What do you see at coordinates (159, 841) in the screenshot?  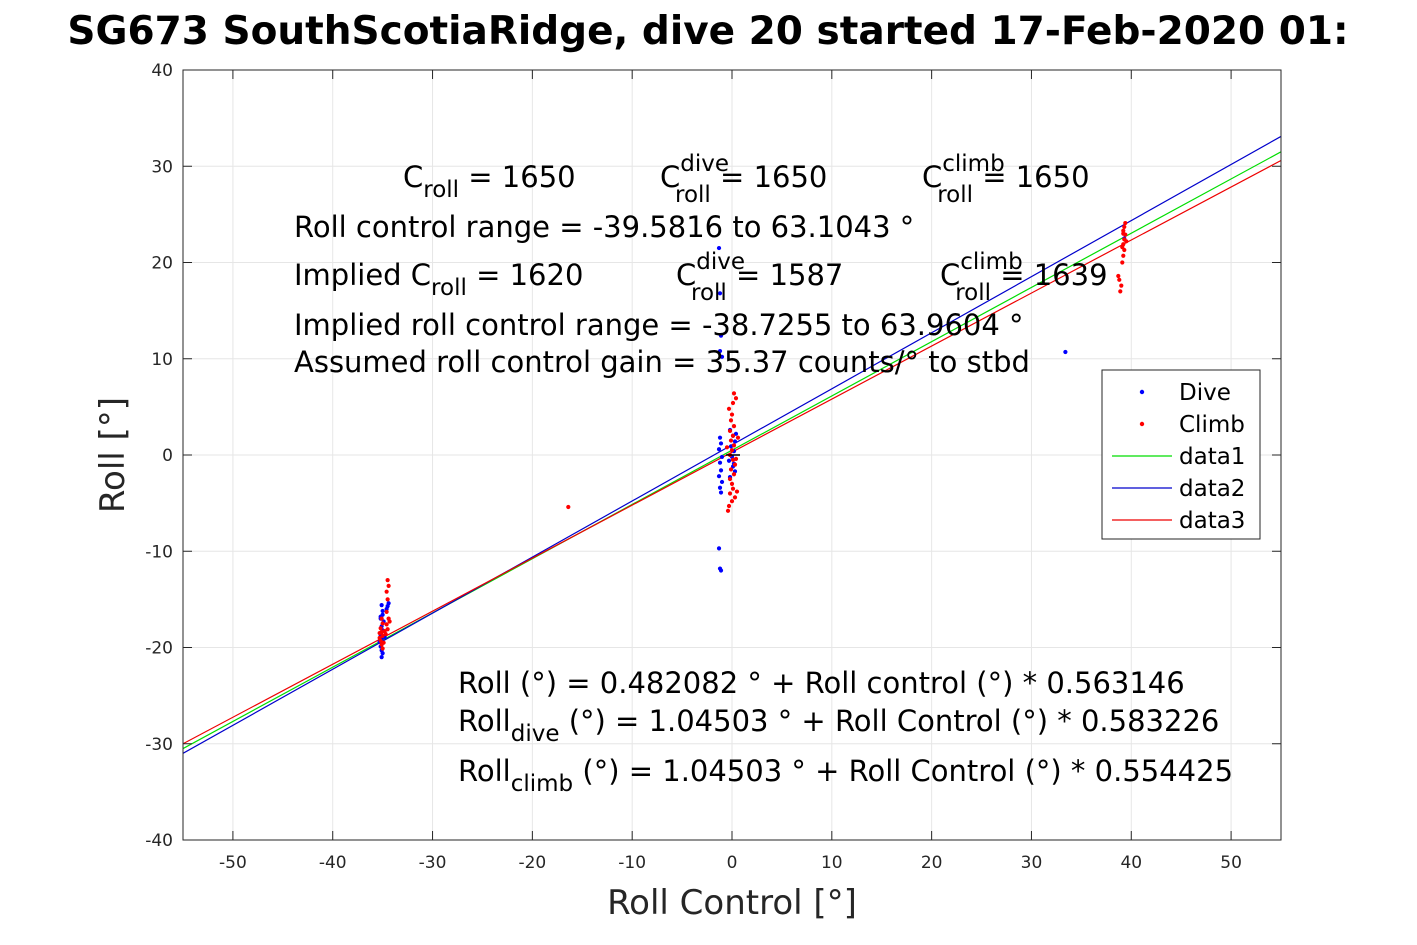 I see `y-tick-label: -40` at bounding box center [159, 841].